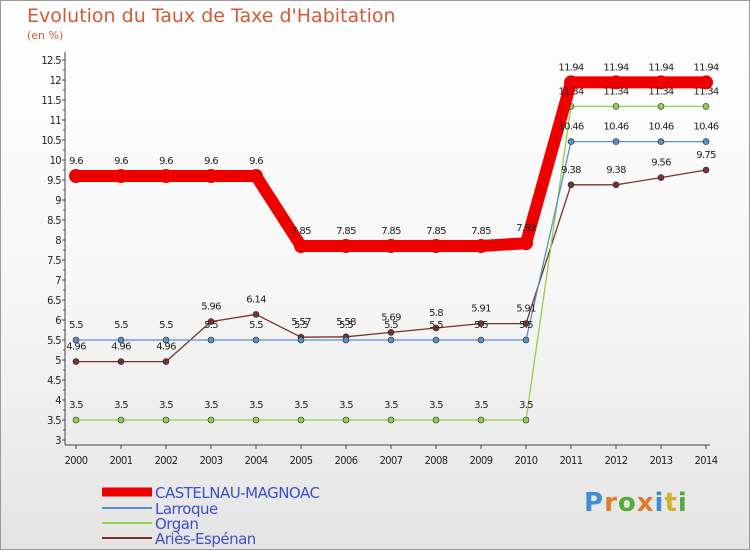 The image size is (750, 550). I want to click on data-label: 5.96, so click(211, 307).